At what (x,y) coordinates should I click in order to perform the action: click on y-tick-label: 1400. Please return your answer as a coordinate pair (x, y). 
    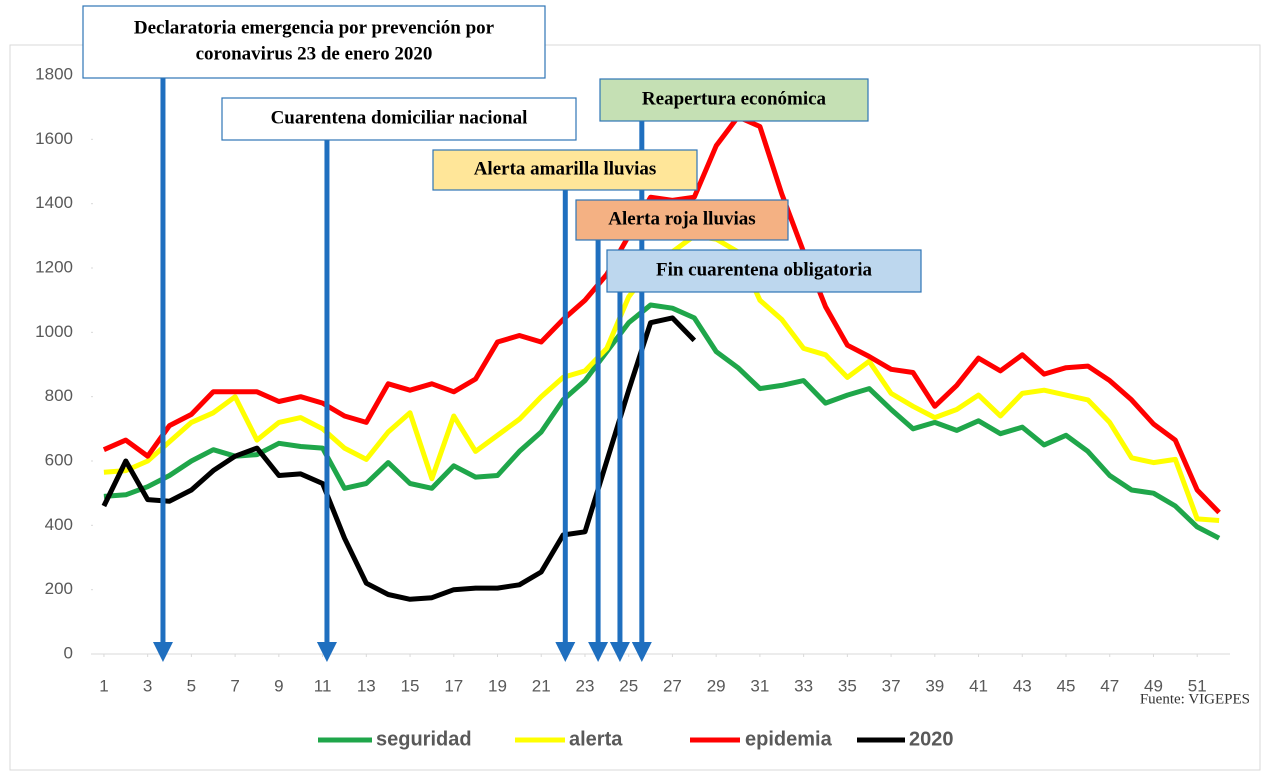
    Looking at the image, I should click on (54, 202).